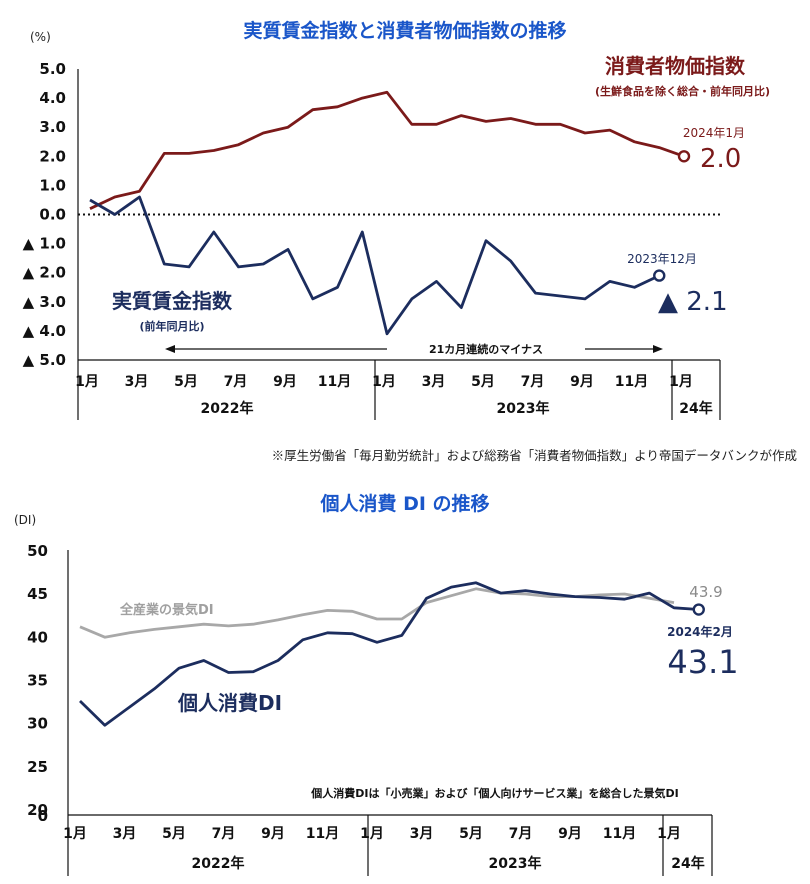 The height and width of the screenshot is (884, 810). What do you see at coordinates (702, 662) in the screenshot?
I see `consumption-end-value: 43.1` at bounding box center [702, 662].